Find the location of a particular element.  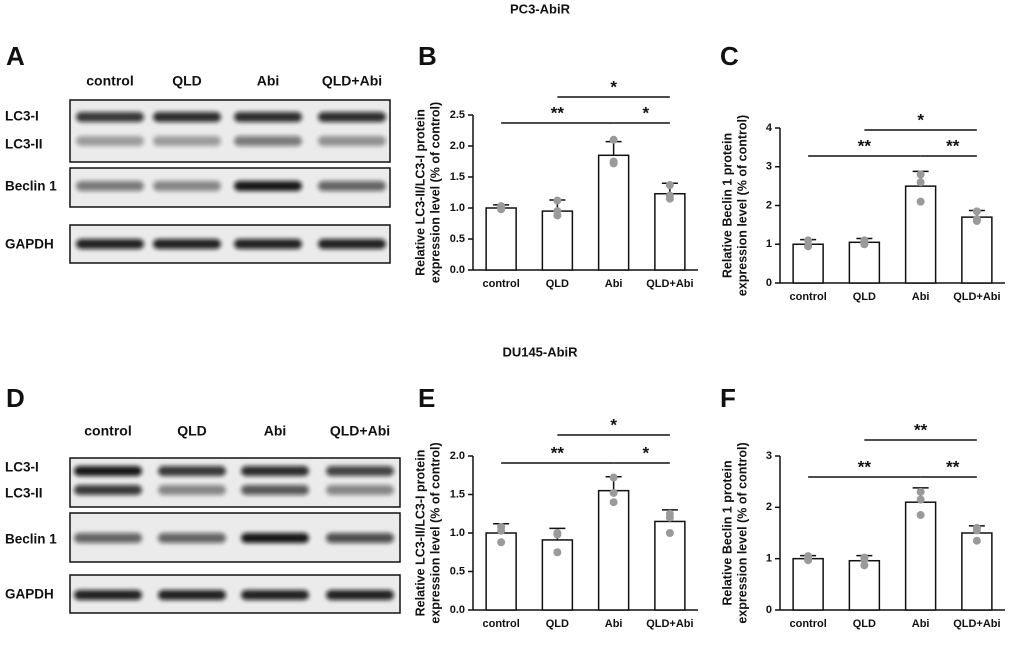

panel-letter: A is located at coordinates (15, 56).